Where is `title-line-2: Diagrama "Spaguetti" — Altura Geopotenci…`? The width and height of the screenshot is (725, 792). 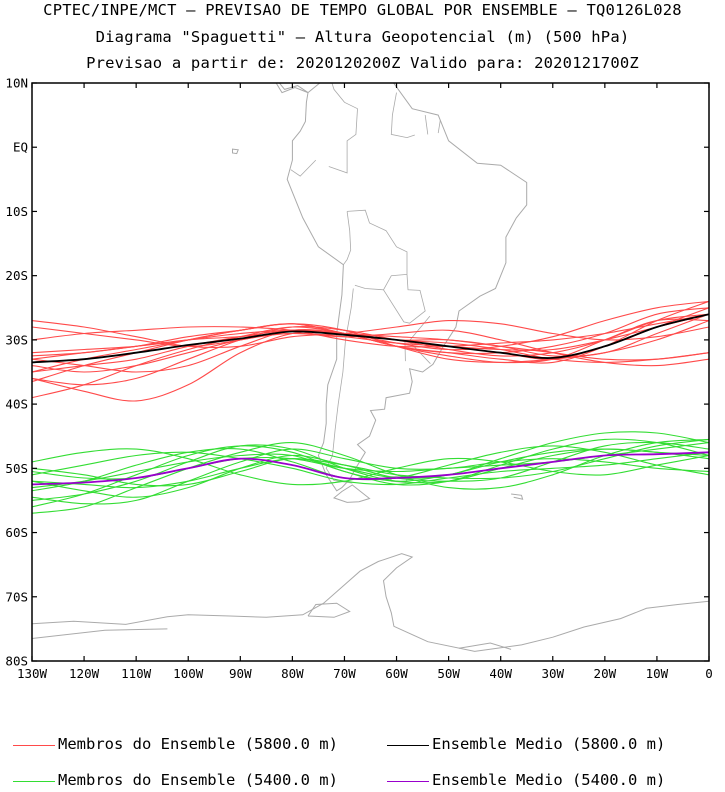 title-line-2: Diagrama "Spaguetti" — Altura Geopotenci… is located at coordinates (362, 37).